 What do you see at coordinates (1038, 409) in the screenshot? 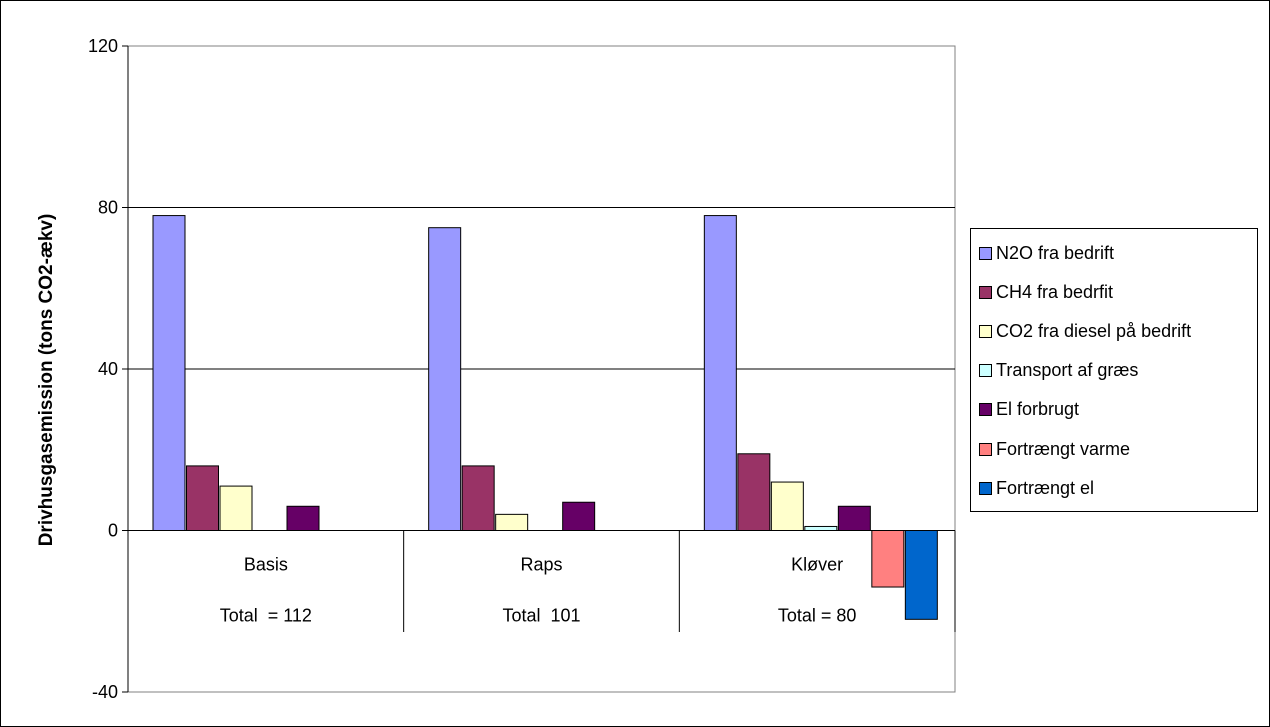
I see `legend-label: El forbrugt` at bounding box center [1038, 409].